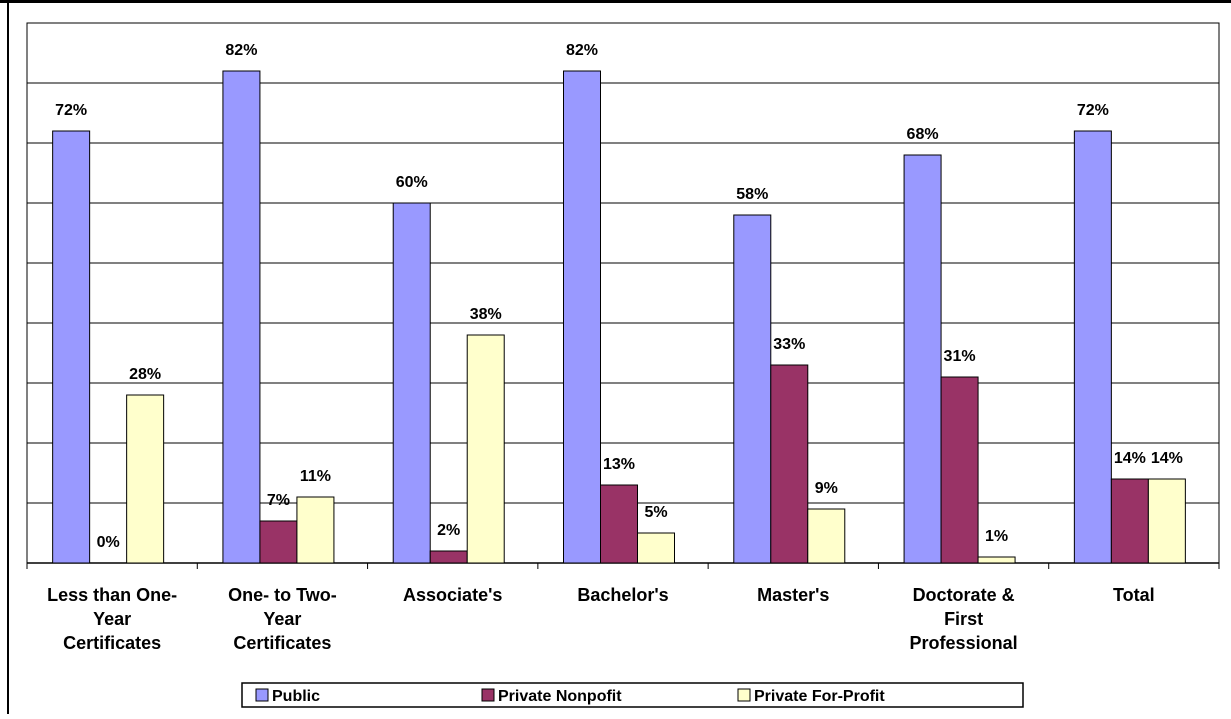 The height and width of the screenshot is (719, 1231). I want to click on x-tick-label: Master's, so click(793, 595).